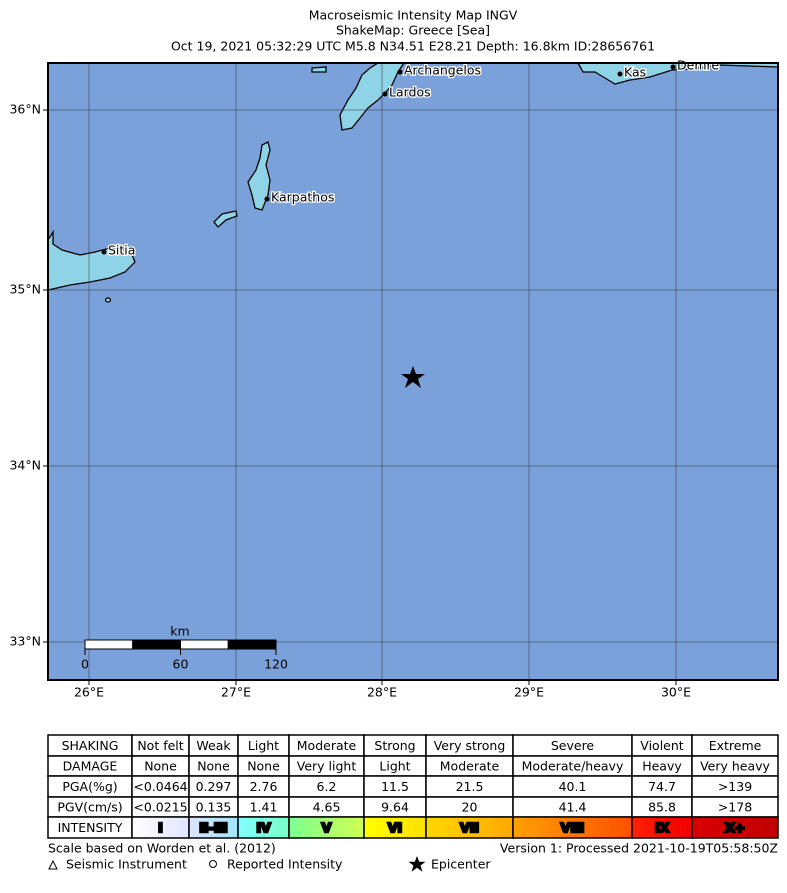 The height and width of the screenshot is (893, 787). What do you see at coordinates (90, 745) in the screenshot?
I see `table-text: SHAKING` at bounding box center [90, 745].